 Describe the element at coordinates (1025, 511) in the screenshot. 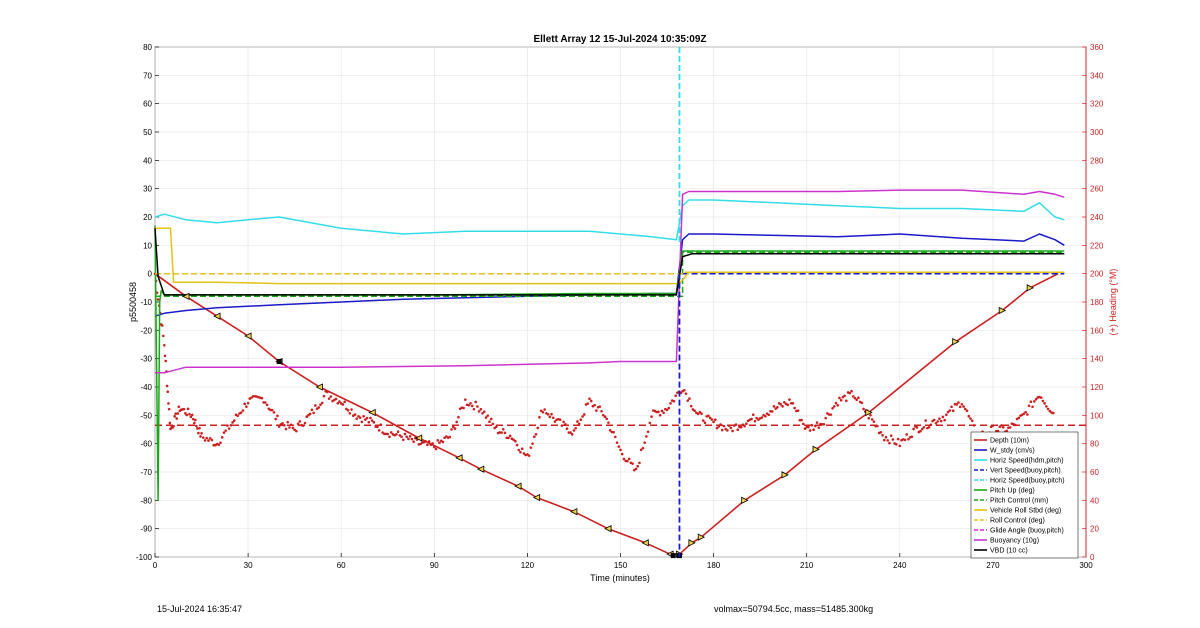

I see `legend-label: Vehicle Roll Stbd (deg)` at that location.